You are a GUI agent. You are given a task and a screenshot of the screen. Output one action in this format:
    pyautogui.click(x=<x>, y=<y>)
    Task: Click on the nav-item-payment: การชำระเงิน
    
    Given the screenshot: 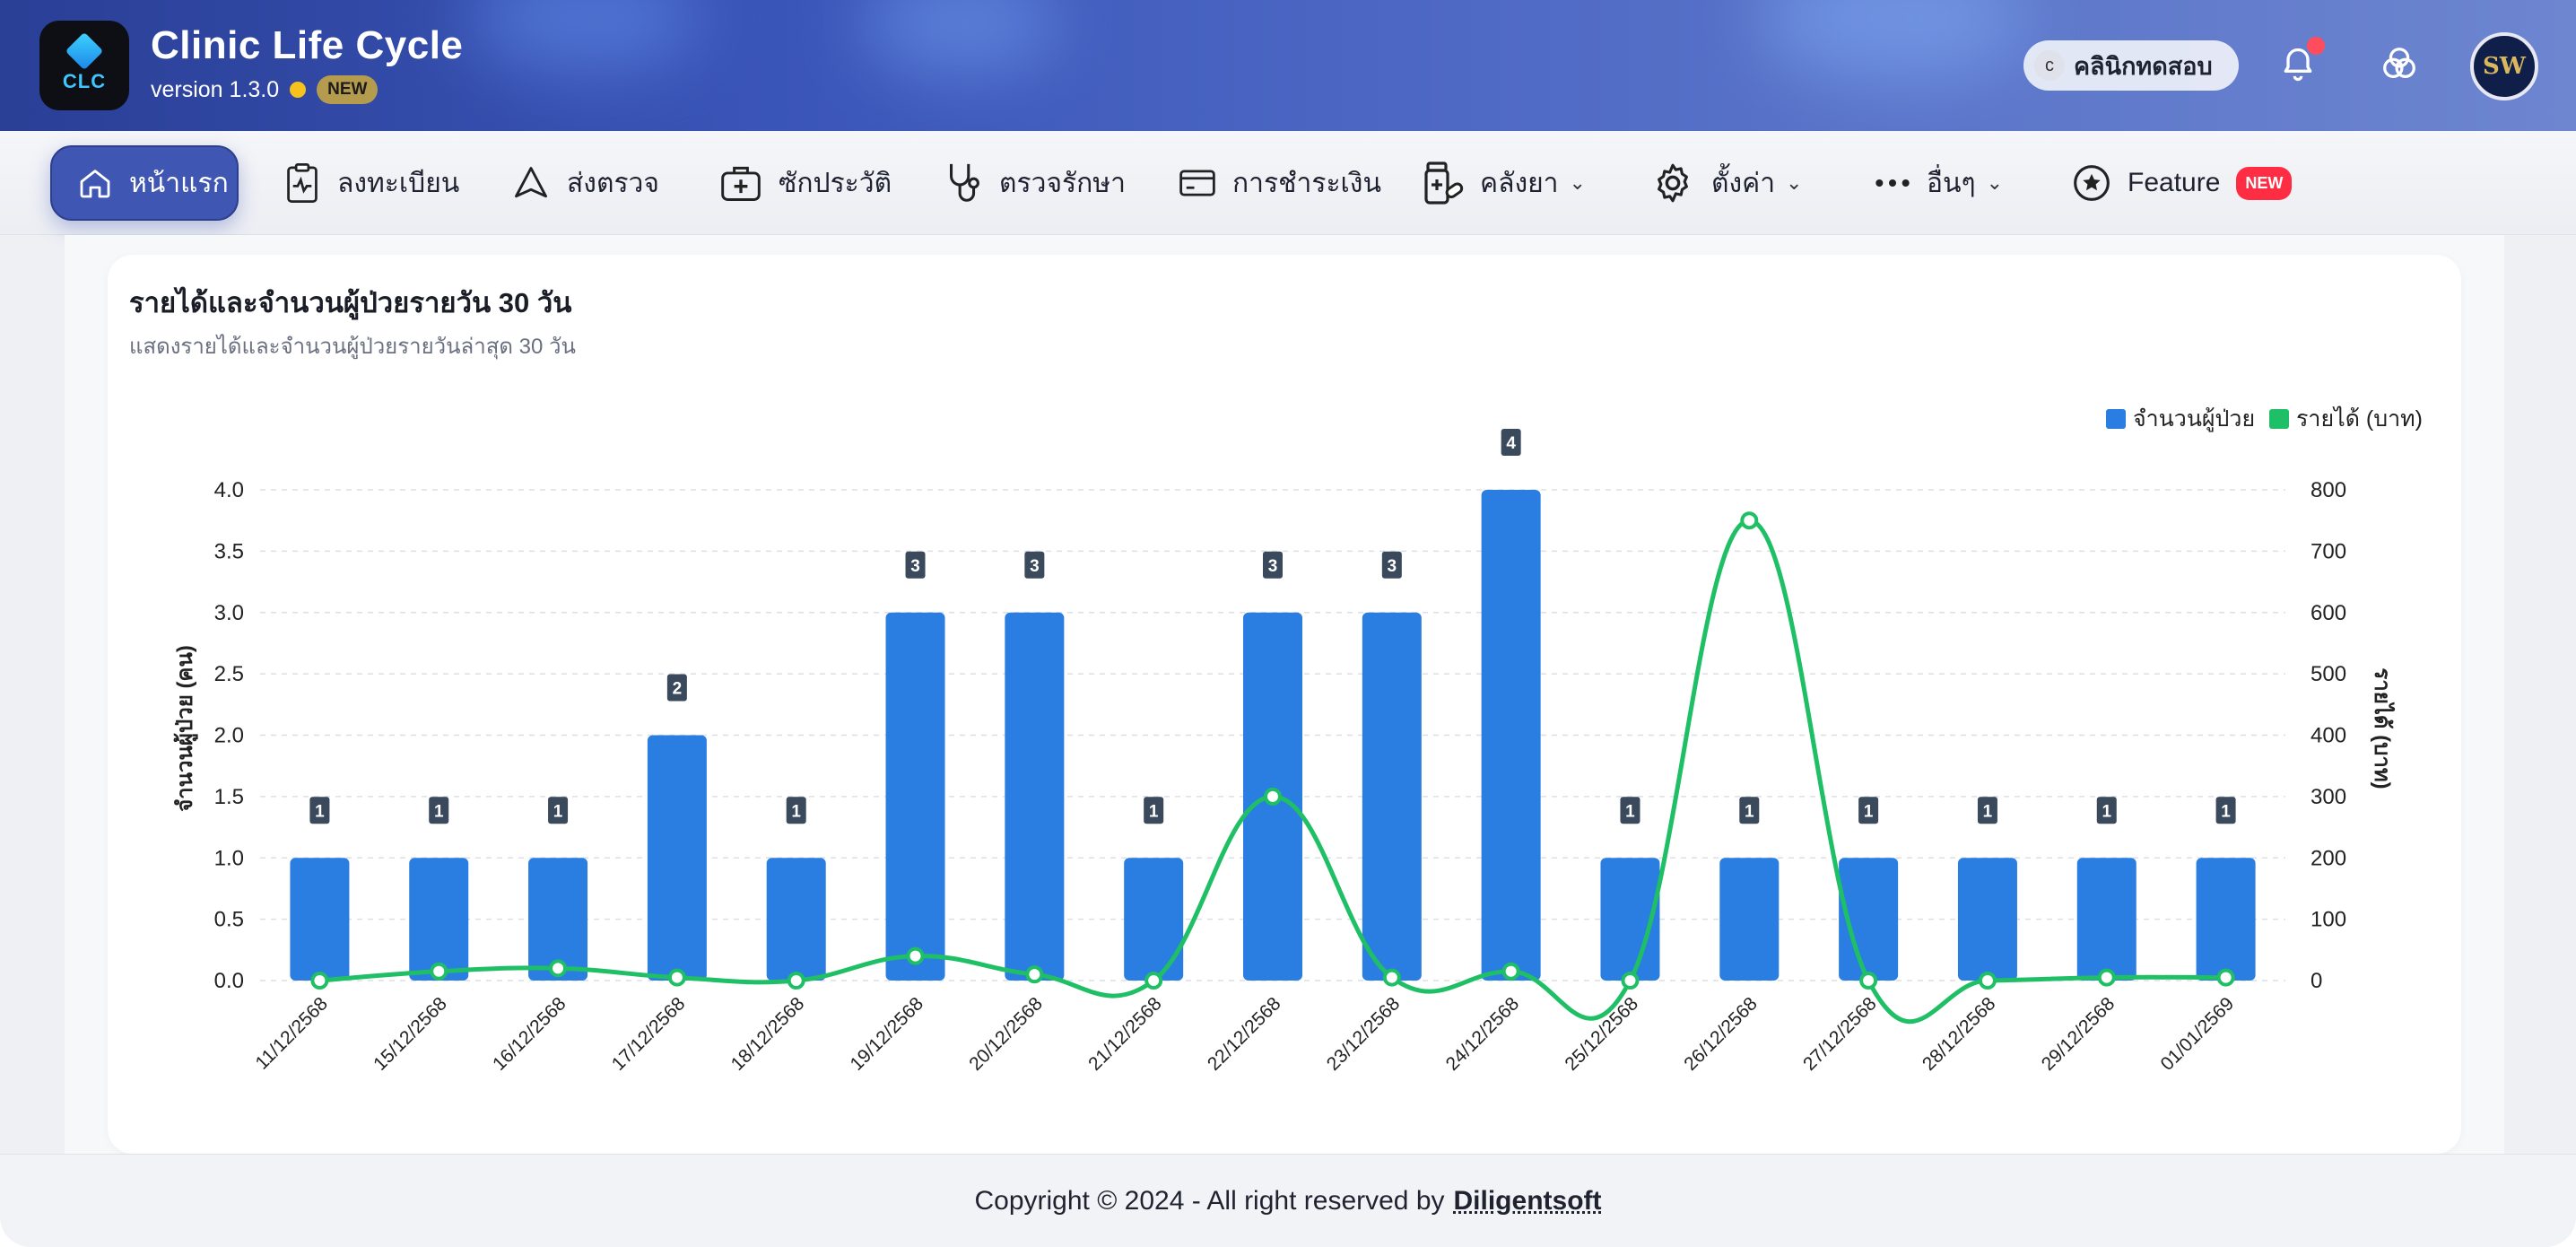 What is the action you would take?
    pyautogui.click(x=1280, y=183)
    